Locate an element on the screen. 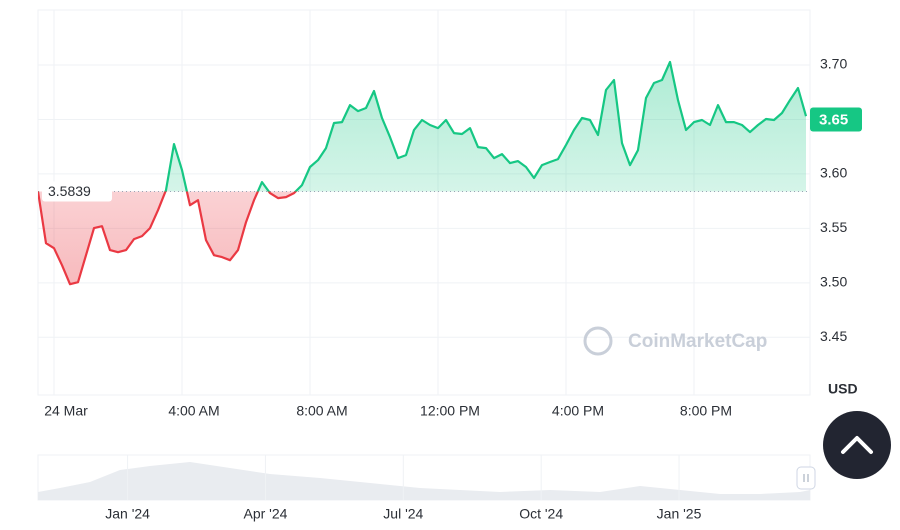 Image resolution: width=900 pixels, height=530 pixels. navigator-label: Apr '24 is located at coordinates (266, 514).